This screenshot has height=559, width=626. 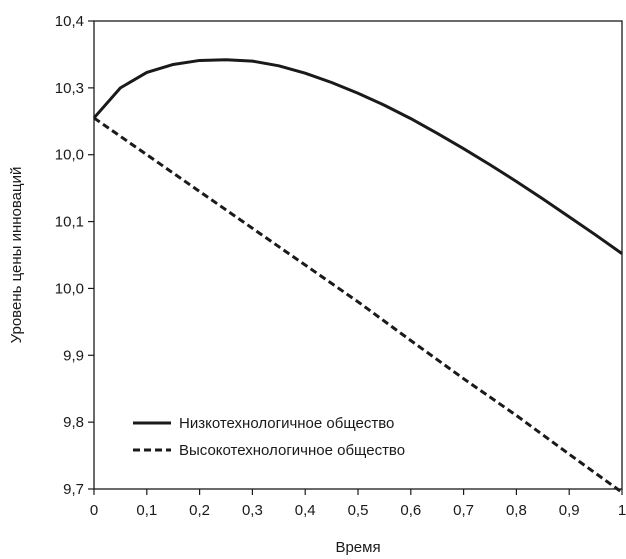 What do you see at coordinates (69, 21) in the screenshot?
I see `y-tick-label: 10,4` at bounding box center [69, 21].